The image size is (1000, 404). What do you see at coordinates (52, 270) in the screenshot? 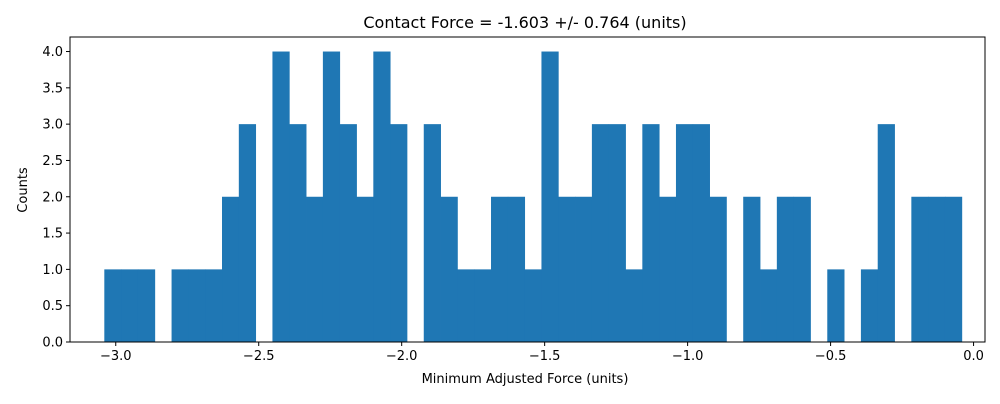
I see `y-tick-label: 1.0` at bounding box center [52, 270].